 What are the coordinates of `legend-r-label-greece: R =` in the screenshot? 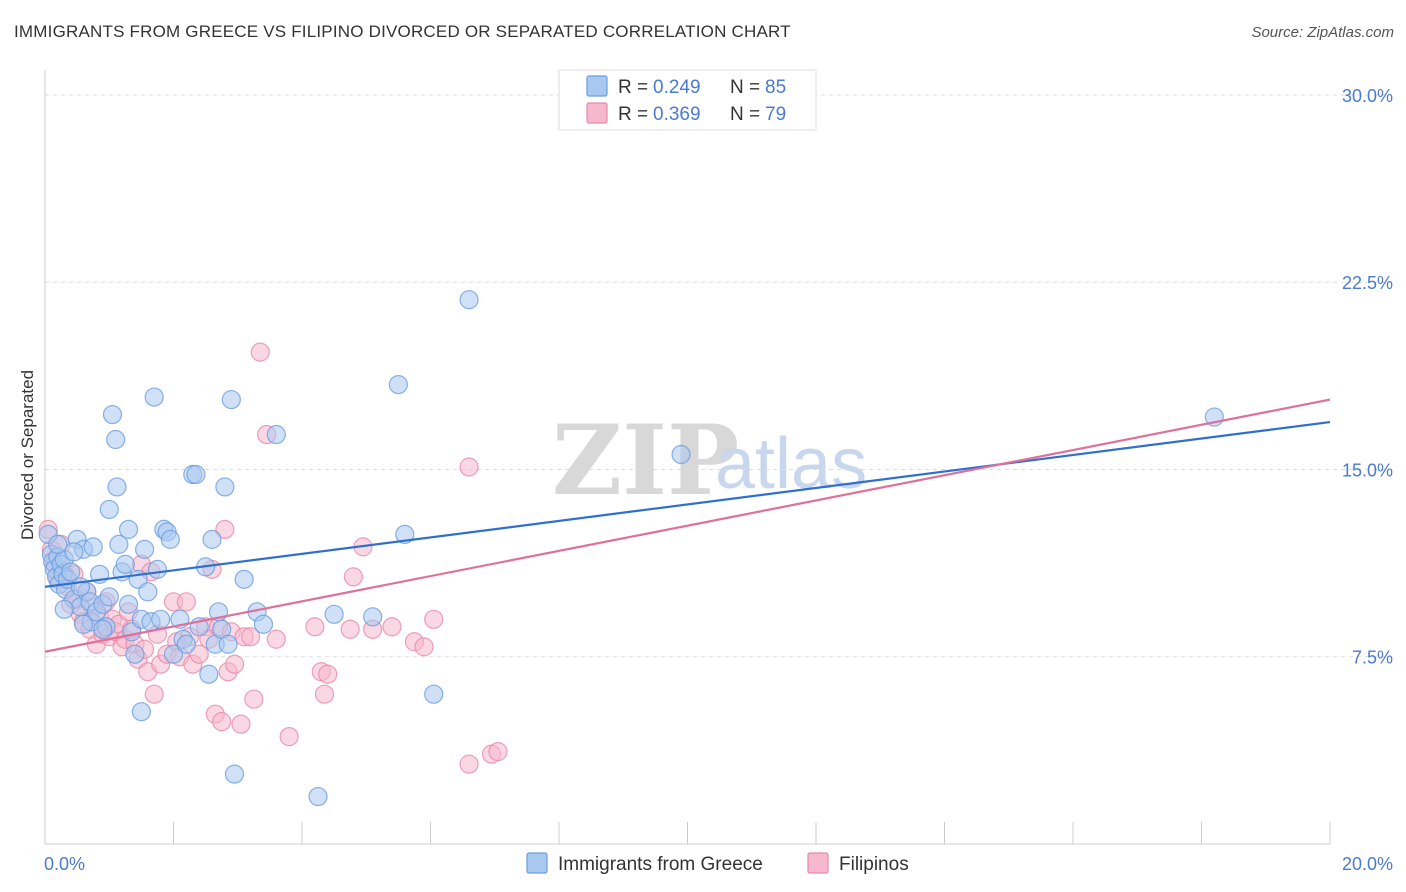 It's located at (633, 87).